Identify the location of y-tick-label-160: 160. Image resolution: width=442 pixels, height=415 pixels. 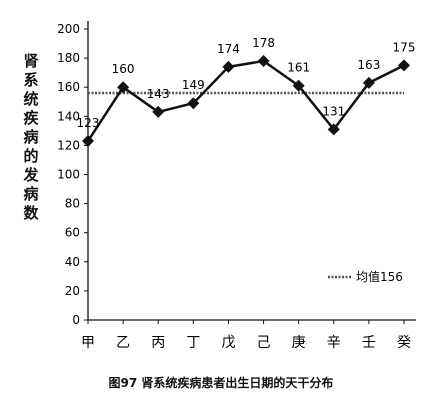
(68, 87).